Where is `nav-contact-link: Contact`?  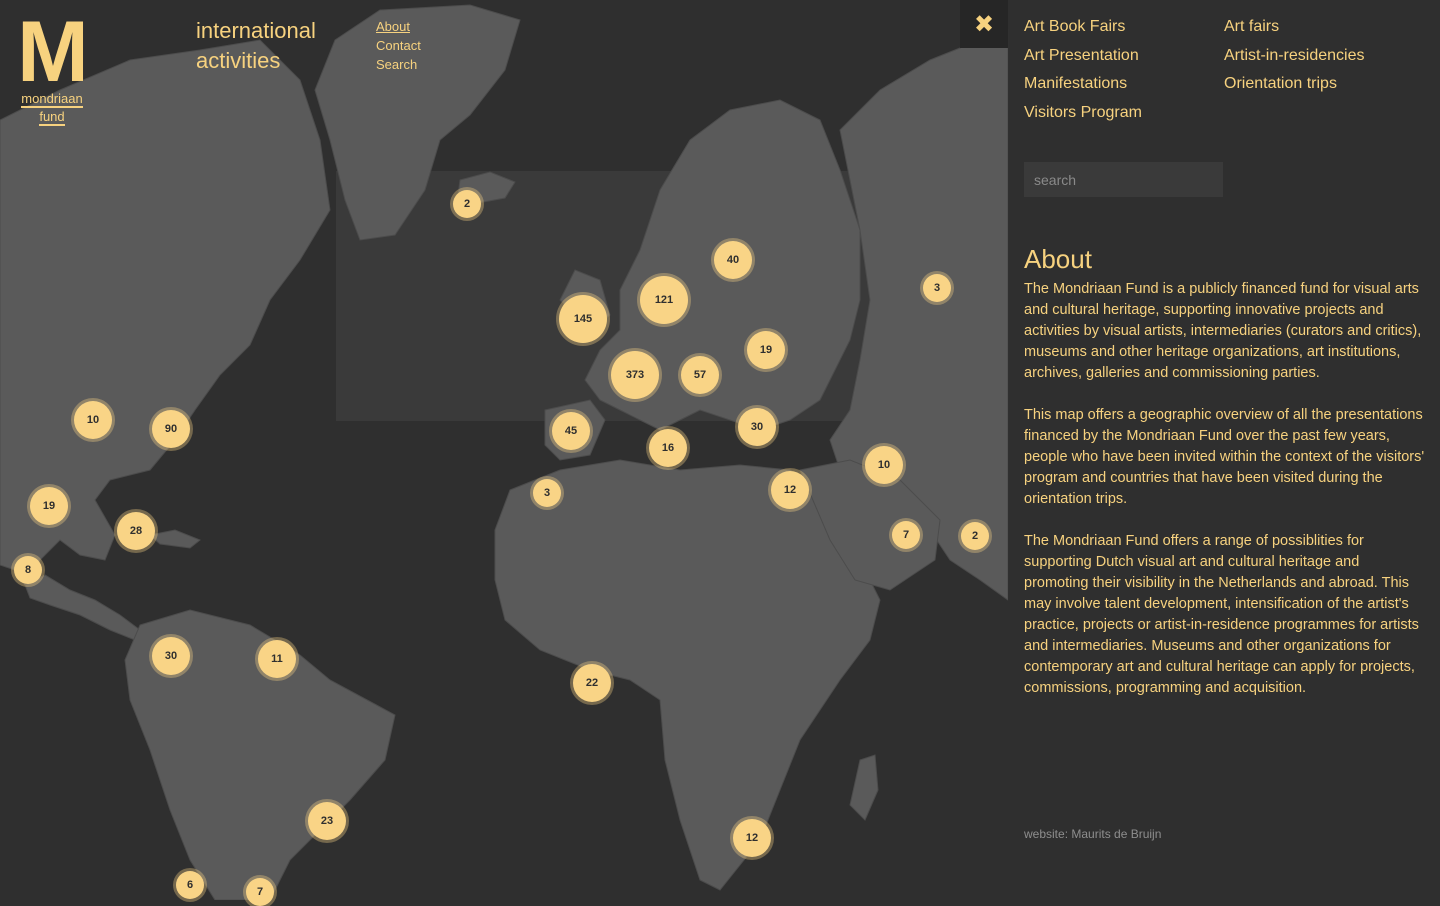
nav-contact-link: Contact is located at coordinates (398, 45).